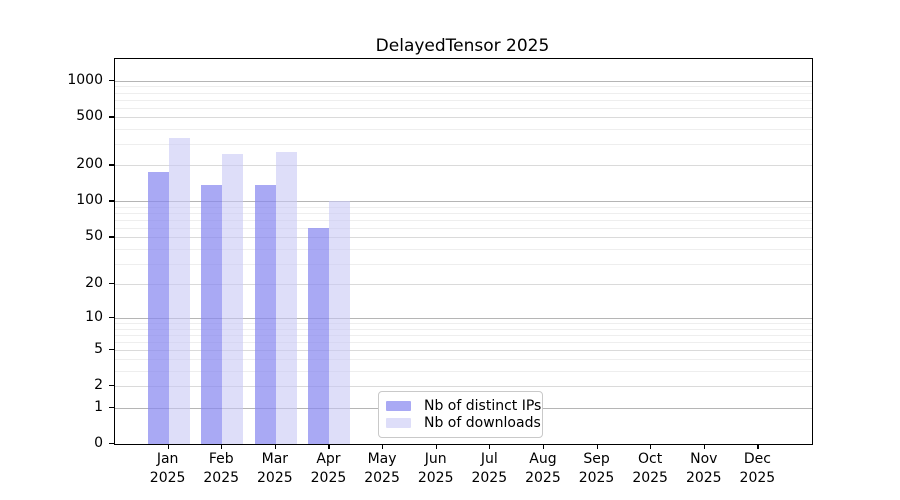 The image size is (900, 500). What do you see at coordinates (94, 316) in the screenshot?
I see `y-tick-label-10: 10` at bounding box center [94, 316].